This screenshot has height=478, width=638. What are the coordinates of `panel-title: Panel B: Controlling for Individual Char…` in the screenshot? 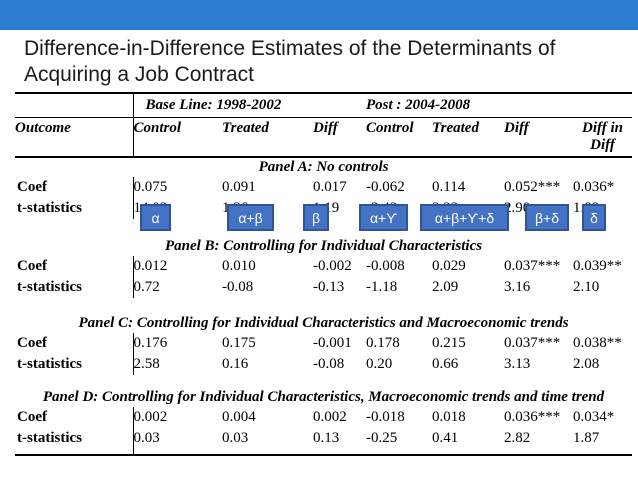 It's located at (323, 246).